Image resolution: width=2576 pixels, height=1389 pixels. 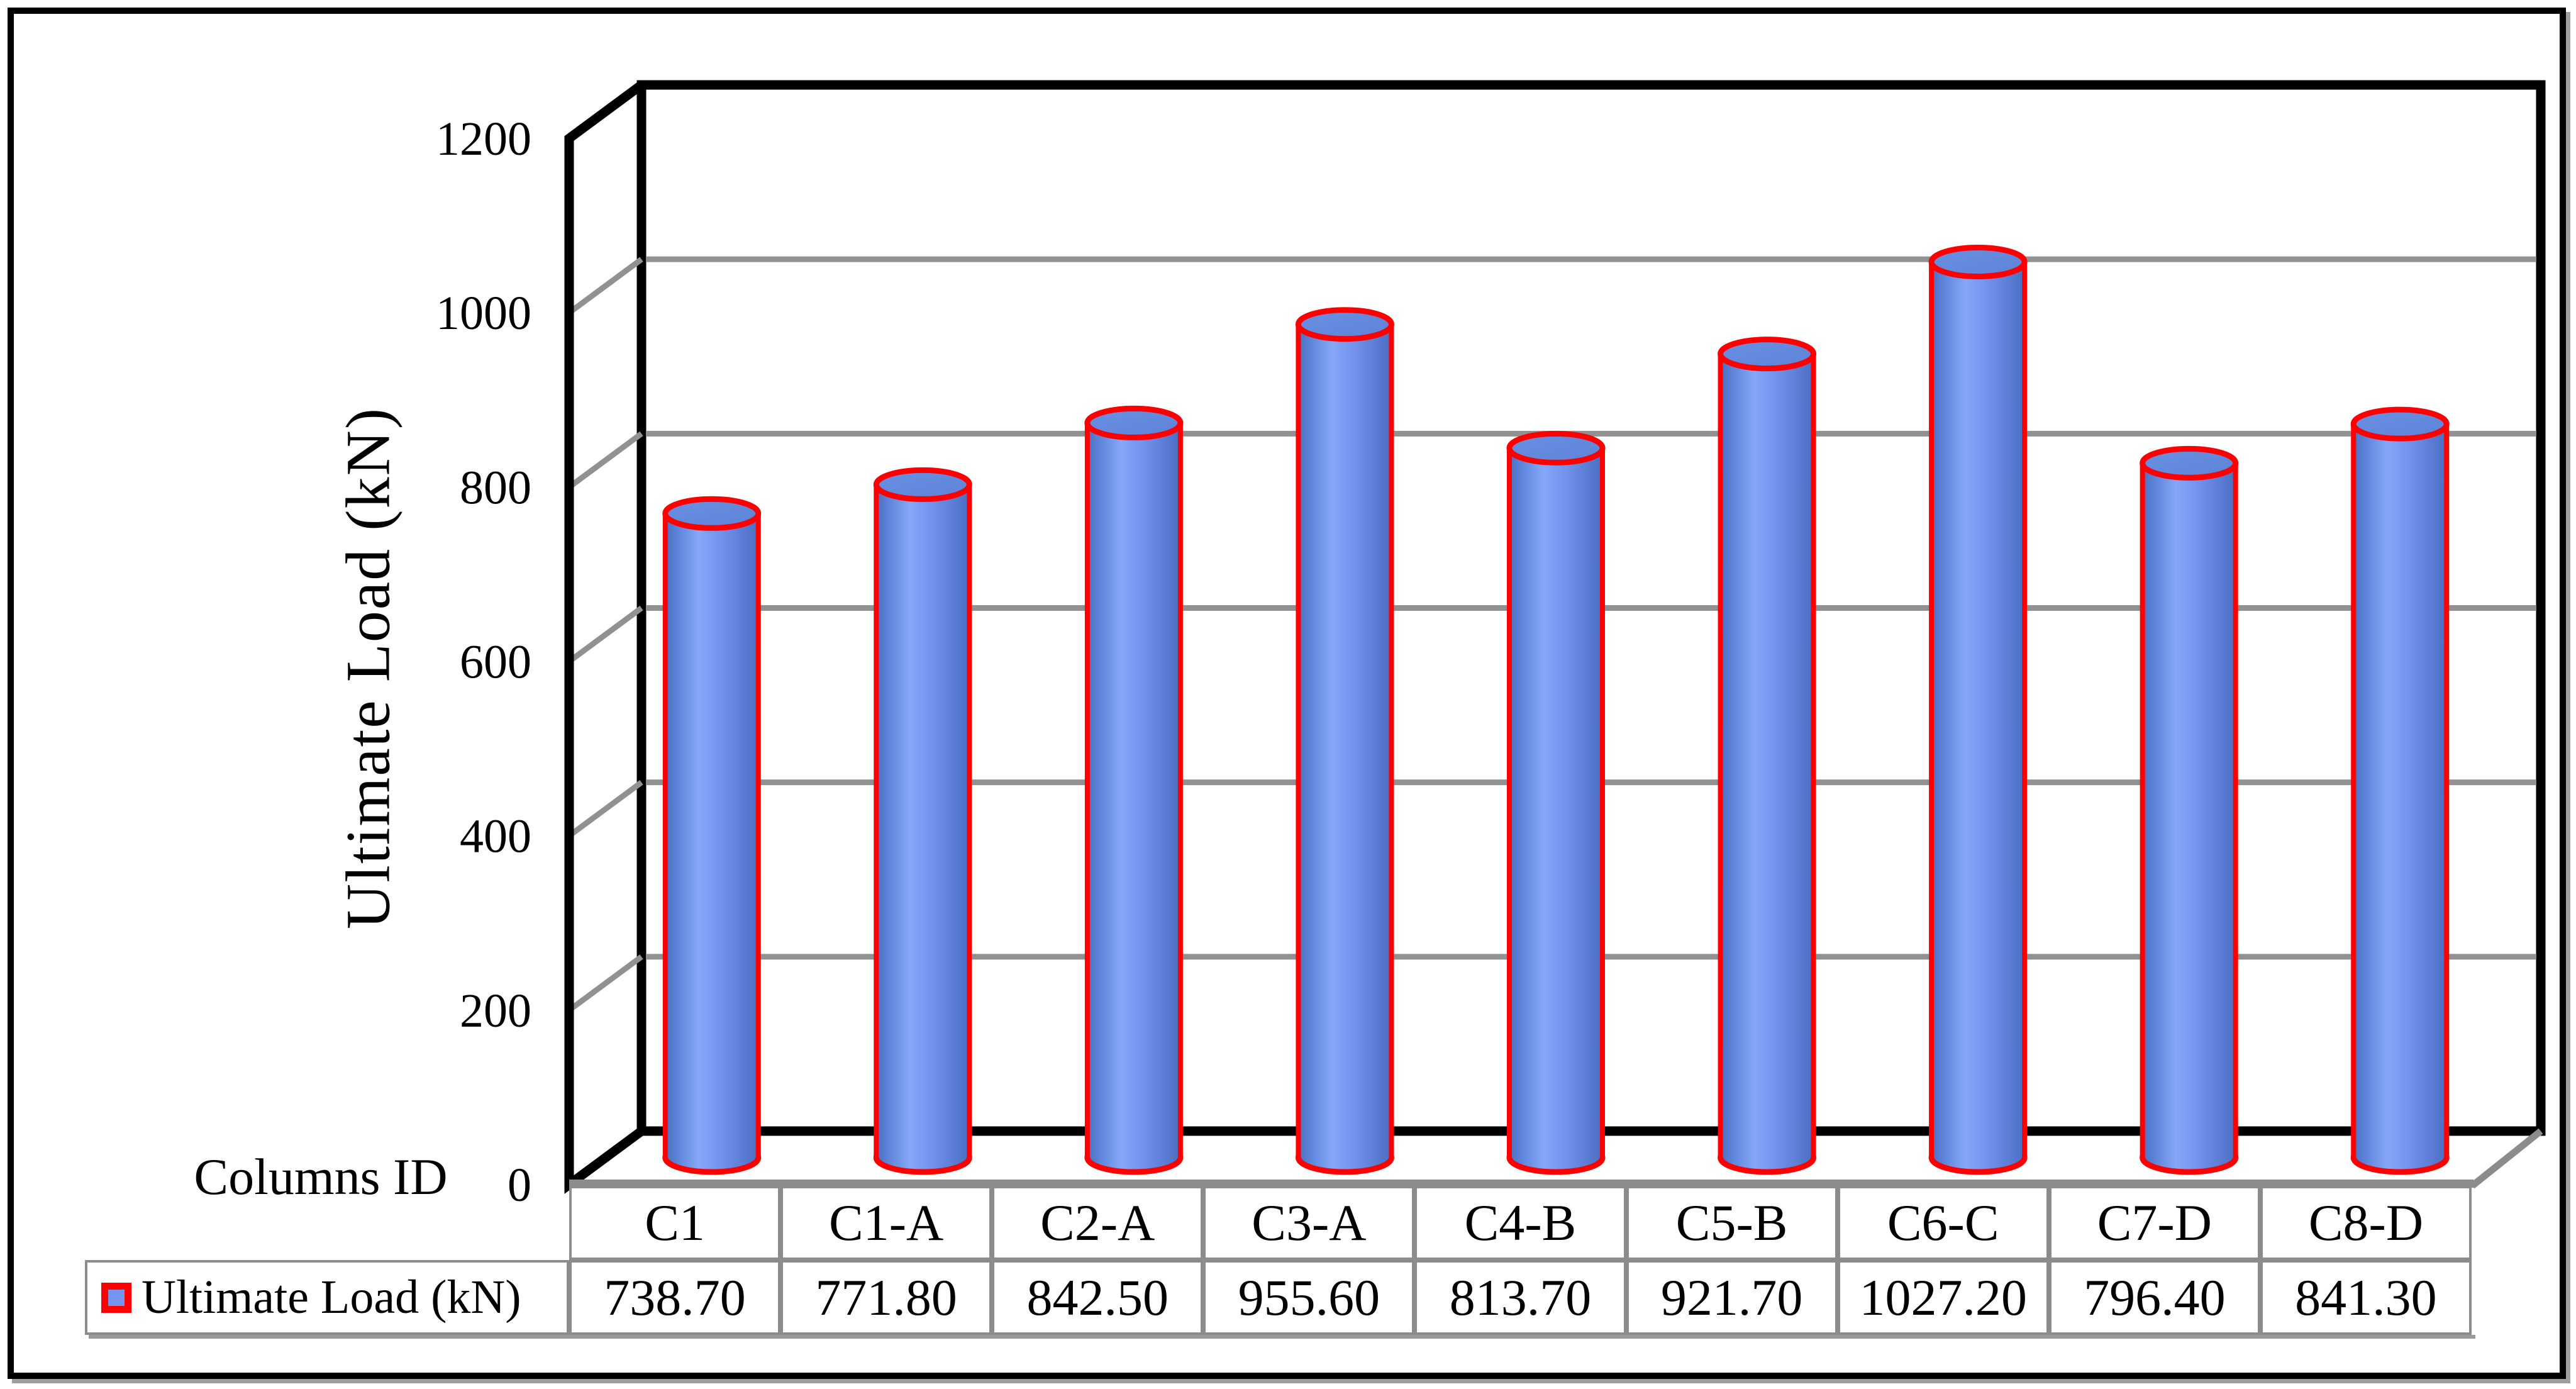 I want to click on table-value-cell: 813.70, so click(x=1520, y=1297).